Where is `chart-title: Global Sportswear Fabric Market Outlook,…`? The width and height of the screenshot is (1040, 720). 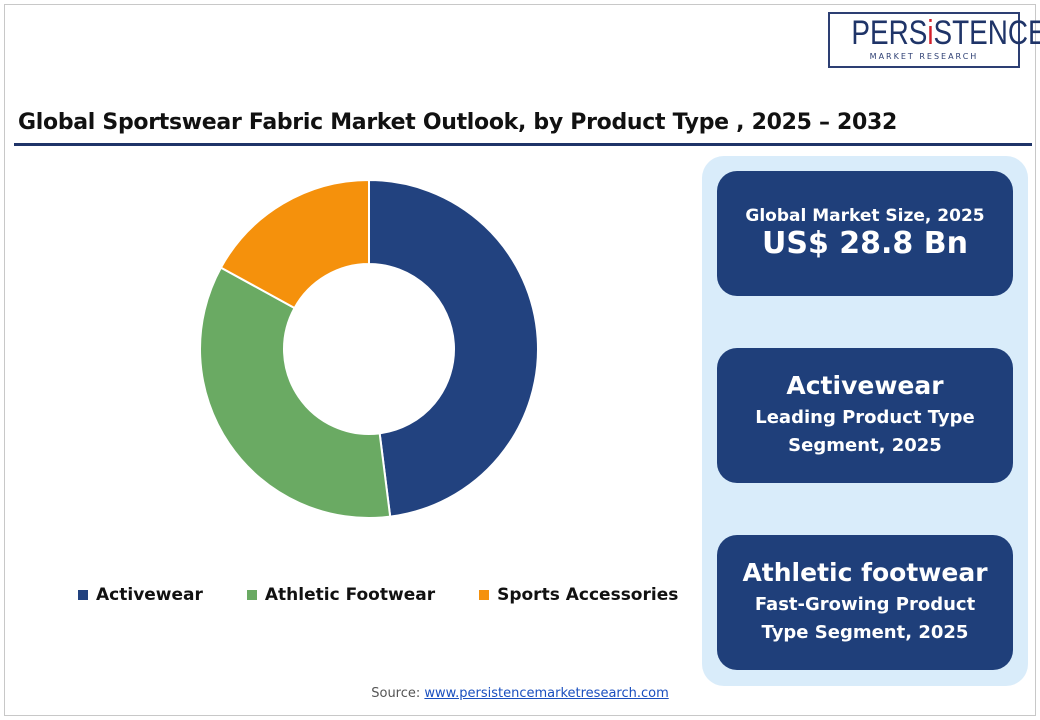 chart-title: Global Sportswear Fabric Market Outlook,… is located at coordinates (458, 122).